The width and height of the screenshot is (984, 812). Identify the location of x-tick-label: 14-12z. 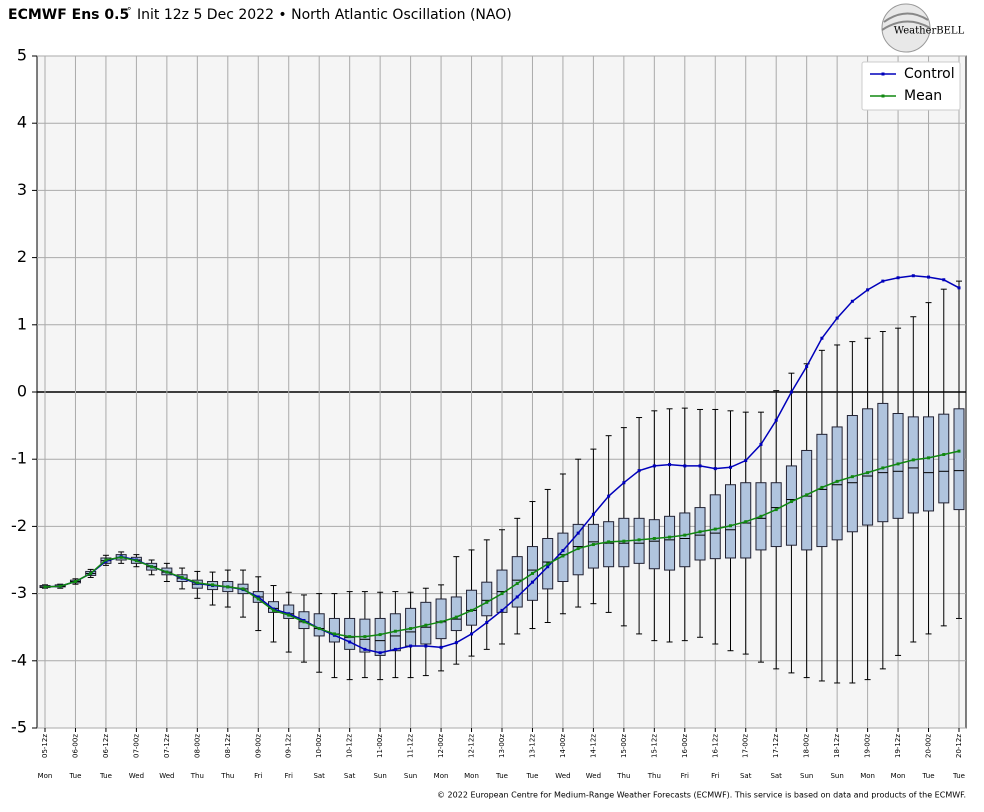
(593, 746).